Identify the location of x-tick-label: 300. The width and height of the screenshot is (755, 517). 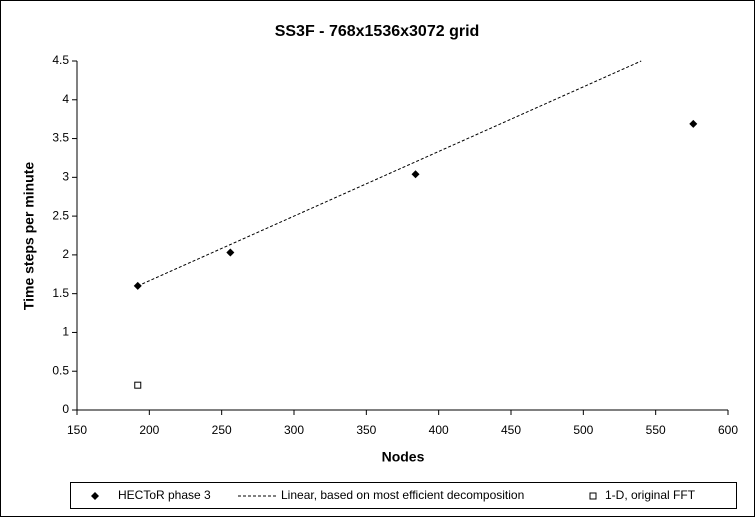
(294, 430).